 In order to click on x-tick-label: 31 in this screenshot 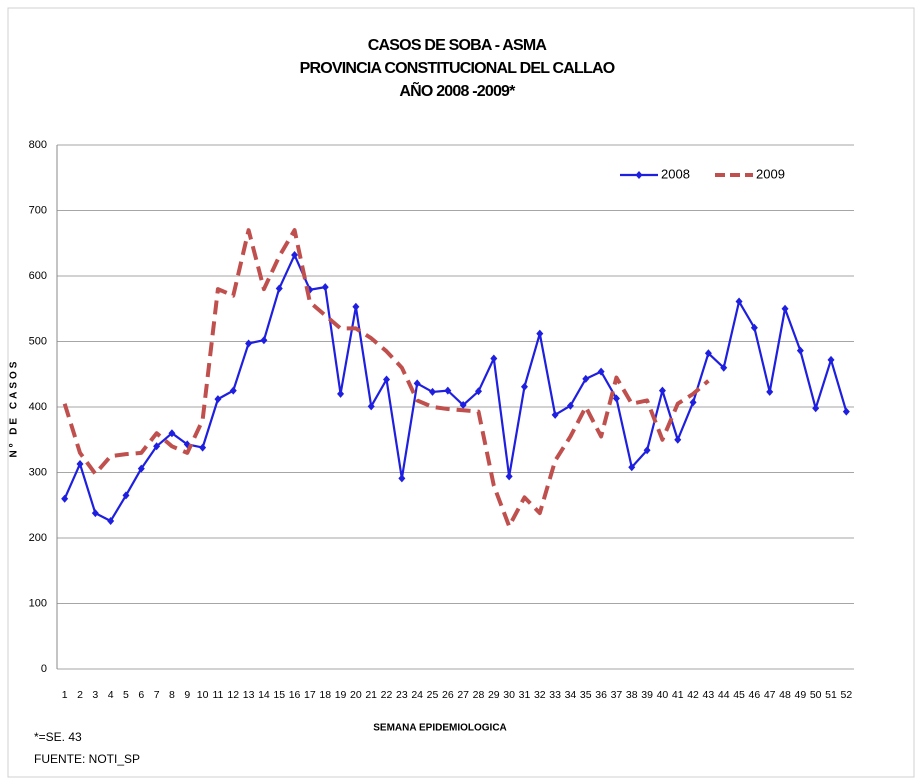, I will do `click(525, 695)`.